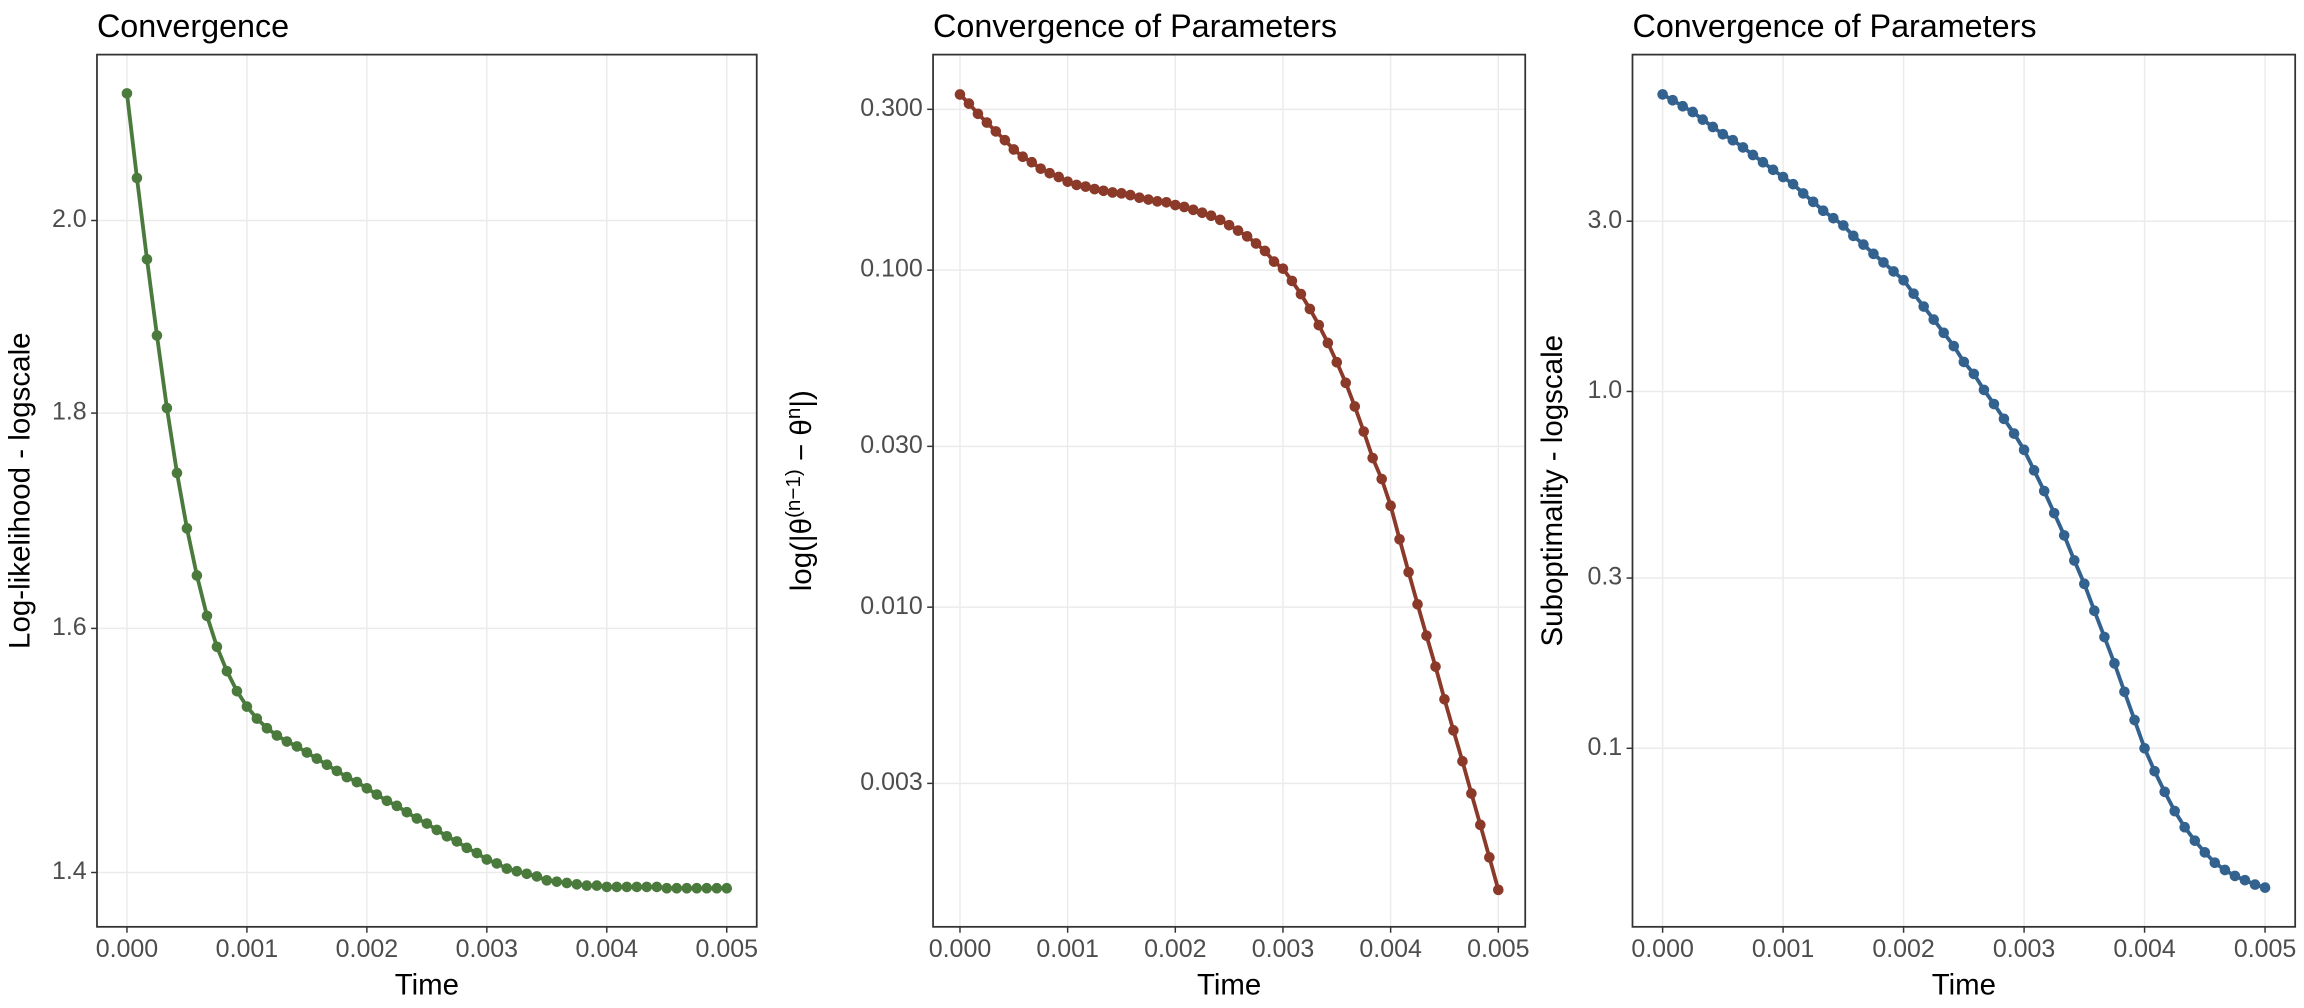 The width and height of the screenshot is (2304, 1008). I want to click on chart-title: Convergence of Parameters, so click(1135, 26).